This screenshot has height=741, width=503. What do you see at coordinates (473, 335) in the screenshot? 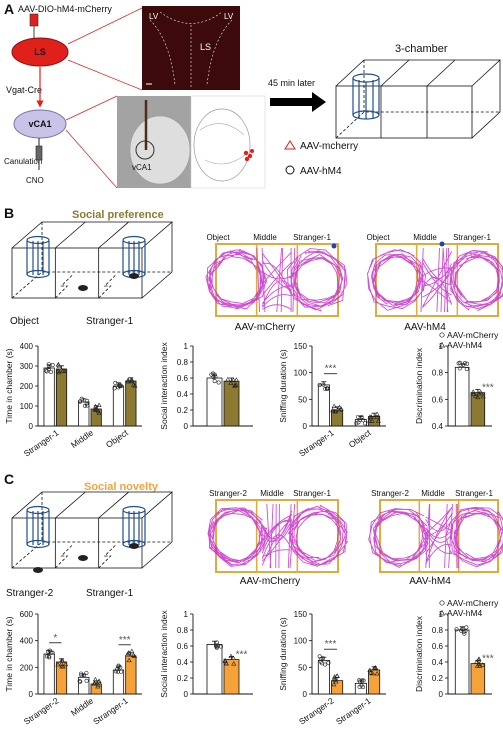
I see `legend-entry: AAV-mCherry` at bounding box center [473, 335].